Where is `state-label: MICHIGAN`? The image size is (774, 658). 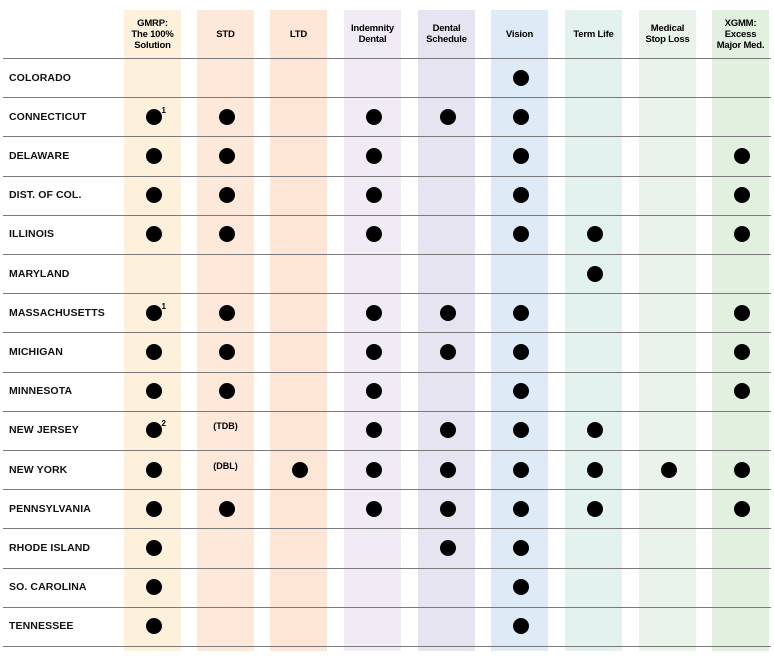
state-label: MICHIGAN is located at coordinates (36, 352).